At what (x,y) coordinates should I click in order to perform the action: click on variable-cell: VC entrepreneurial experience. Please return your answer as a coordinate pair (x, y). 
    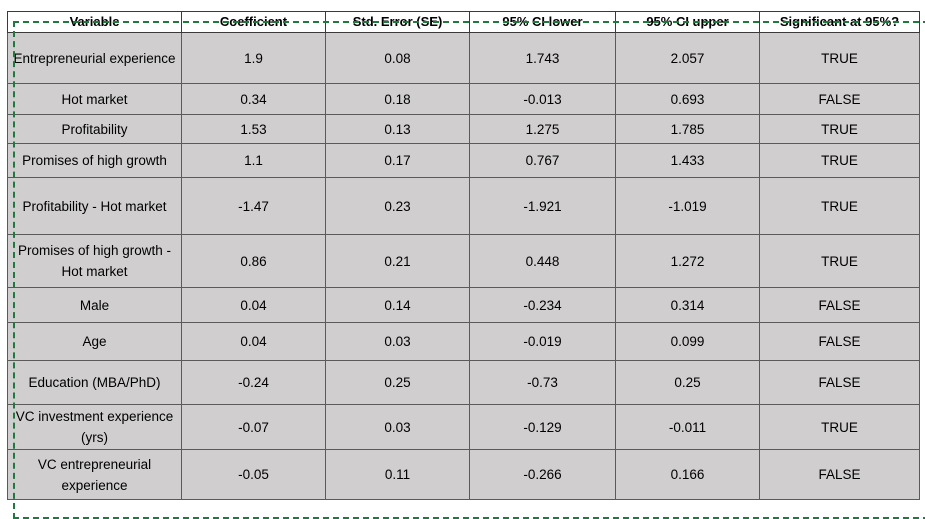
    Looking at the image, I should click on (94, 474).